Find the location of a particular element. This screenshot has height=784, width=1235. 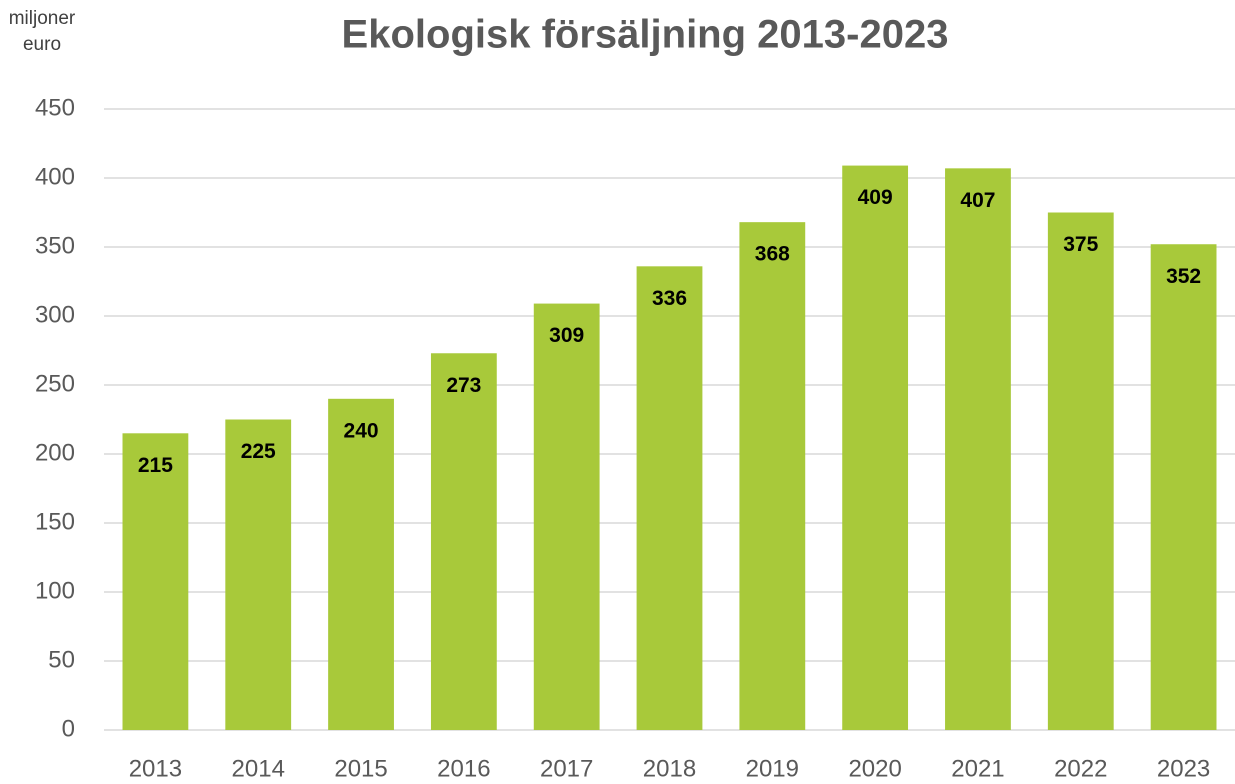

value-label: 368 is located at coordinates (772, 254).